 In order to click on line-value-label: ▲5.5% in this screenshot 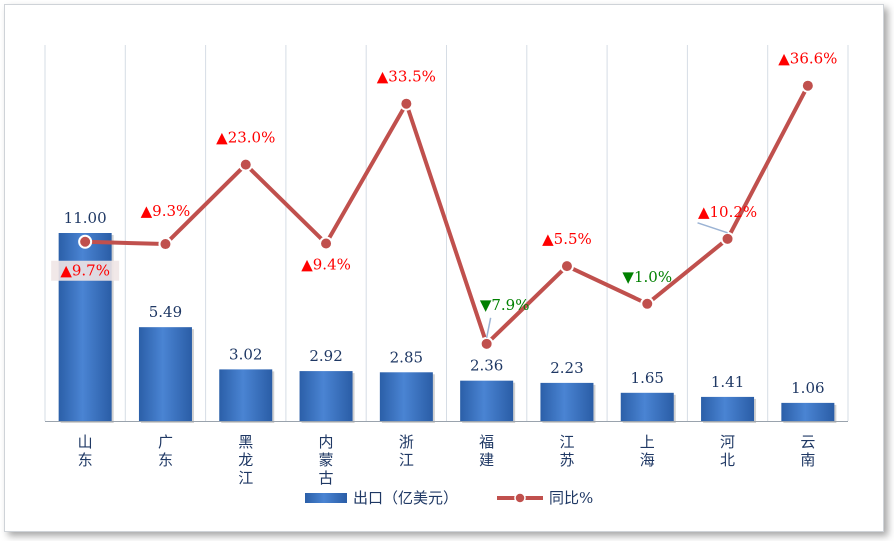, I will do `click(567, 239)`.